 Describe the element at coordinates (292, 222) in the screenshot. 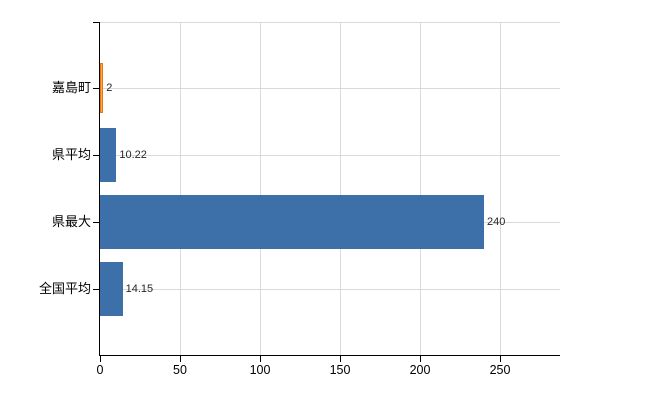

I see `bar-県最大` at that location.